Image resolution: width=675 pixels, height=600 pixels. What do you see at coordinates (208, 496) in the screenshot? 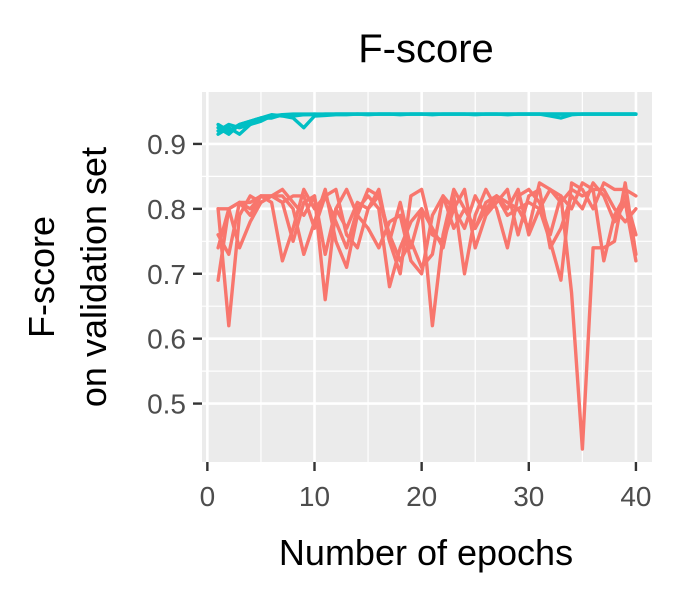
I see `x-tick-label: 0` at bounding box center [208, 496].